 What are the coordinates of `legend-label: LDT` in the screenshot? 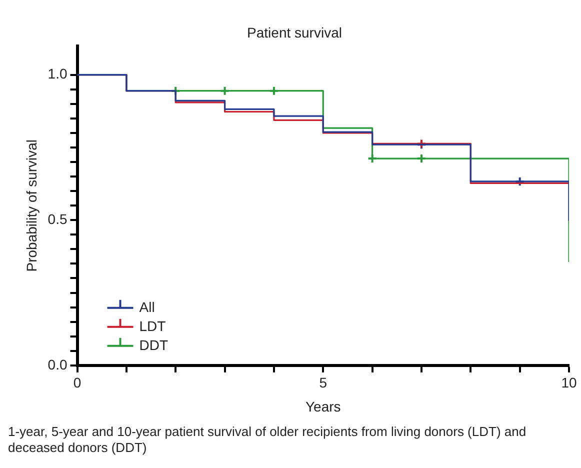 It's located at (152, 326).